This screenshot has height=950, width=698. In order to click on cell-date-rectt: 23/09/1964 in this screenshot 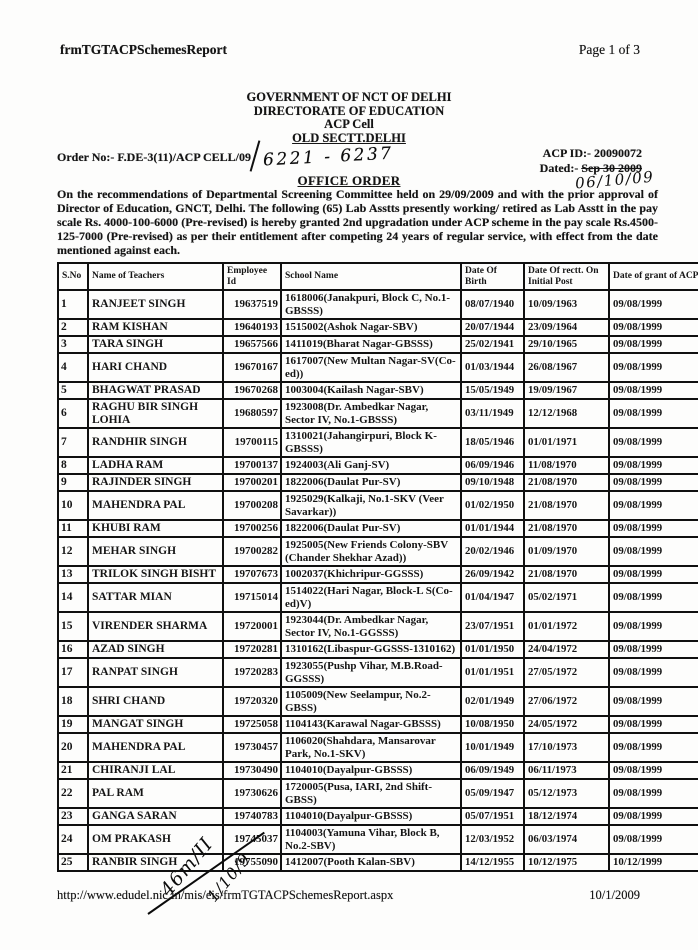, I will do `click(566, 327)`.